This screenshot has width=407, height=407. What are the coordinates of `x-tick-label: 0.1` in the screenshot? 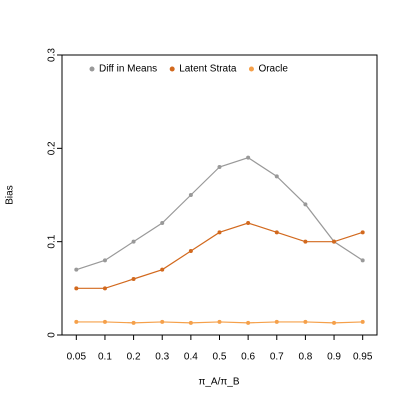 It's located at (105, 357).